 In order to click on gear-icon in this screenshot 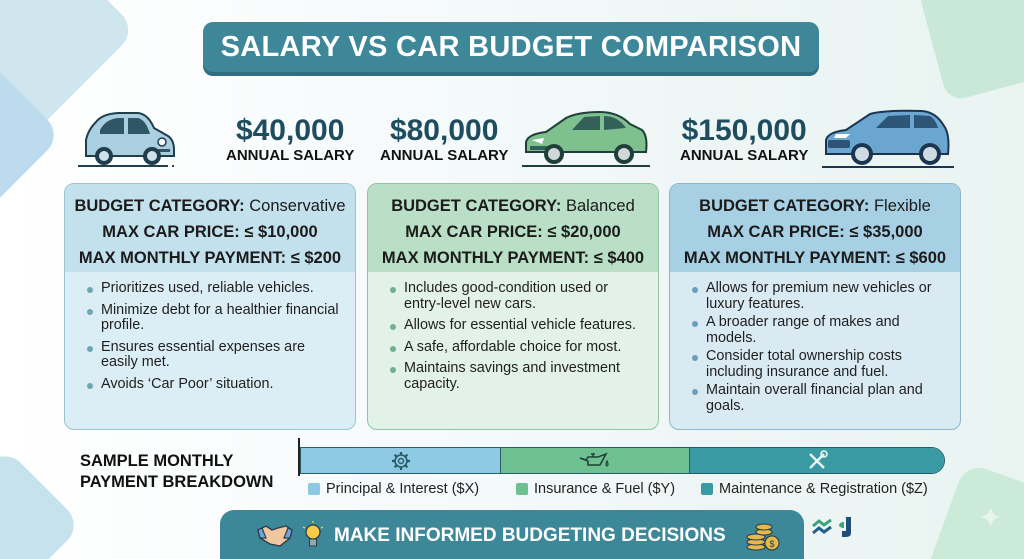, I will do `click(400, 460)`.